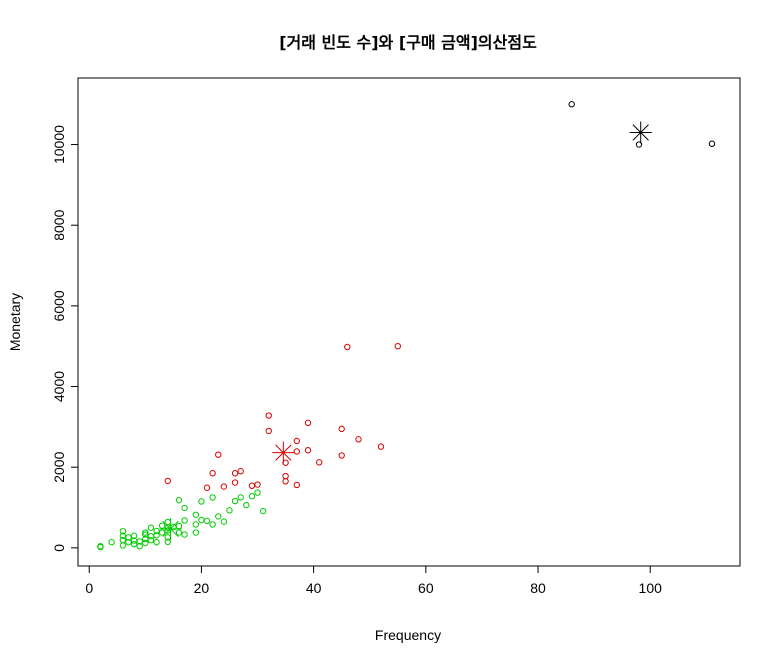 The image size is (781, 665). What do you see at coordinates (538, 588) in the screenshot?
I see `x-tick-label: 80` at bounding box center [538, 588].